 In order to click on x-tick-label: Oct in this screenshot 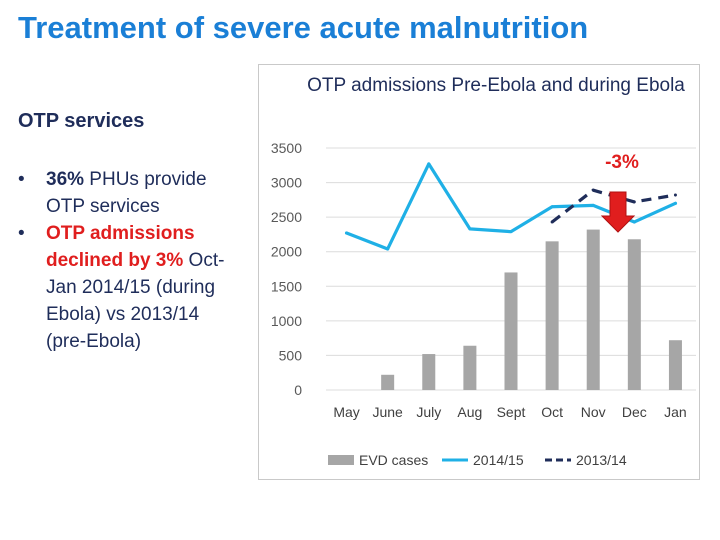, I will do `click(552, 412)`.